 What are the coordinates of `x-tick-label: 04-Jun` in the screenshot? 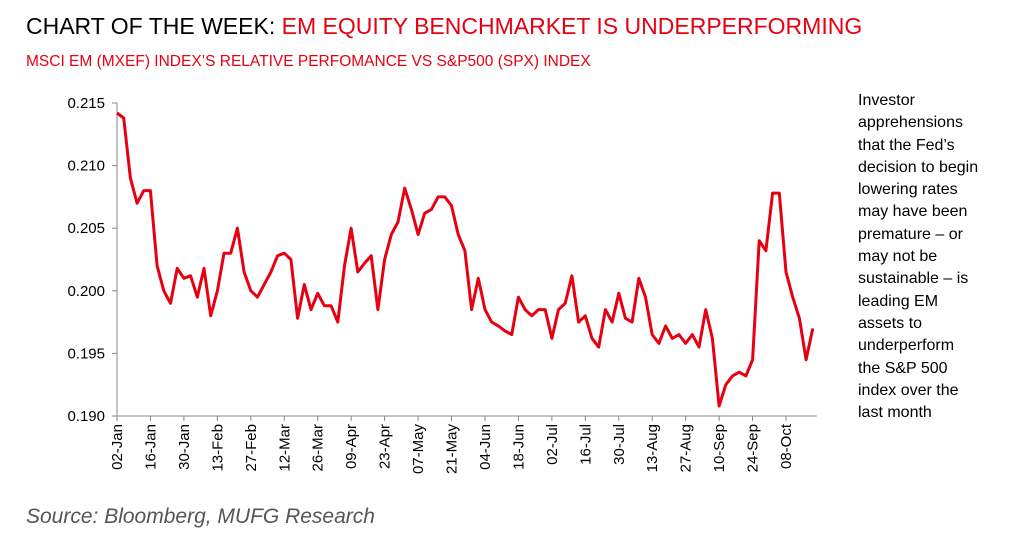 It's located at (485, 447).